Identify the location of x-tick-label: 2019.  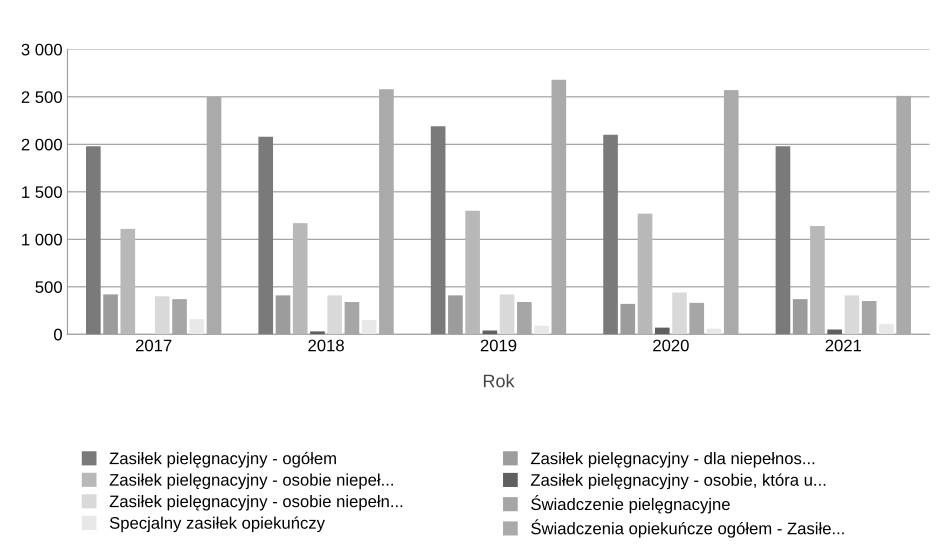
(498, 346).